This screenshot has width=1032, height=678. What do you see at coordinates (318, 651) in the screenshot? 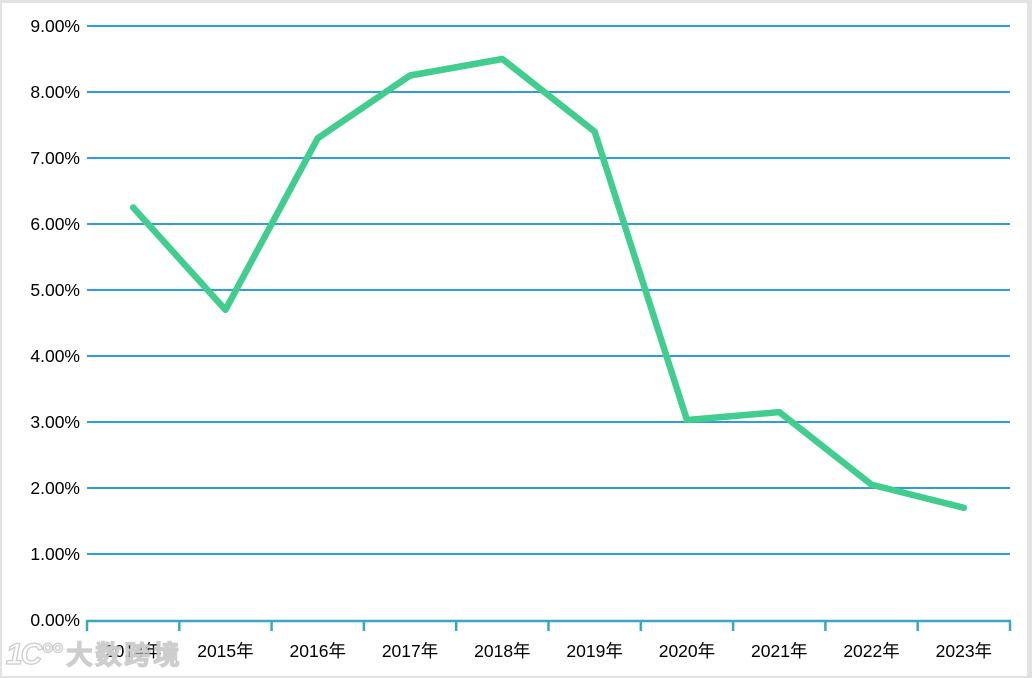
I see `x-axis-tick-label: 2016年` at bounding box center [318, 651].